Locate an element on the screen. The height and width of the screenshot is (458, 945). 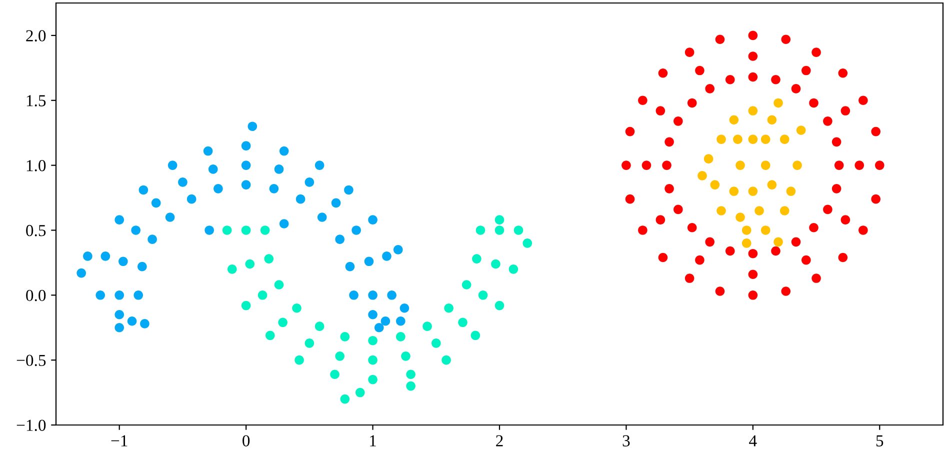
x-tick-label: 2 is located at coordinates (499, 440).